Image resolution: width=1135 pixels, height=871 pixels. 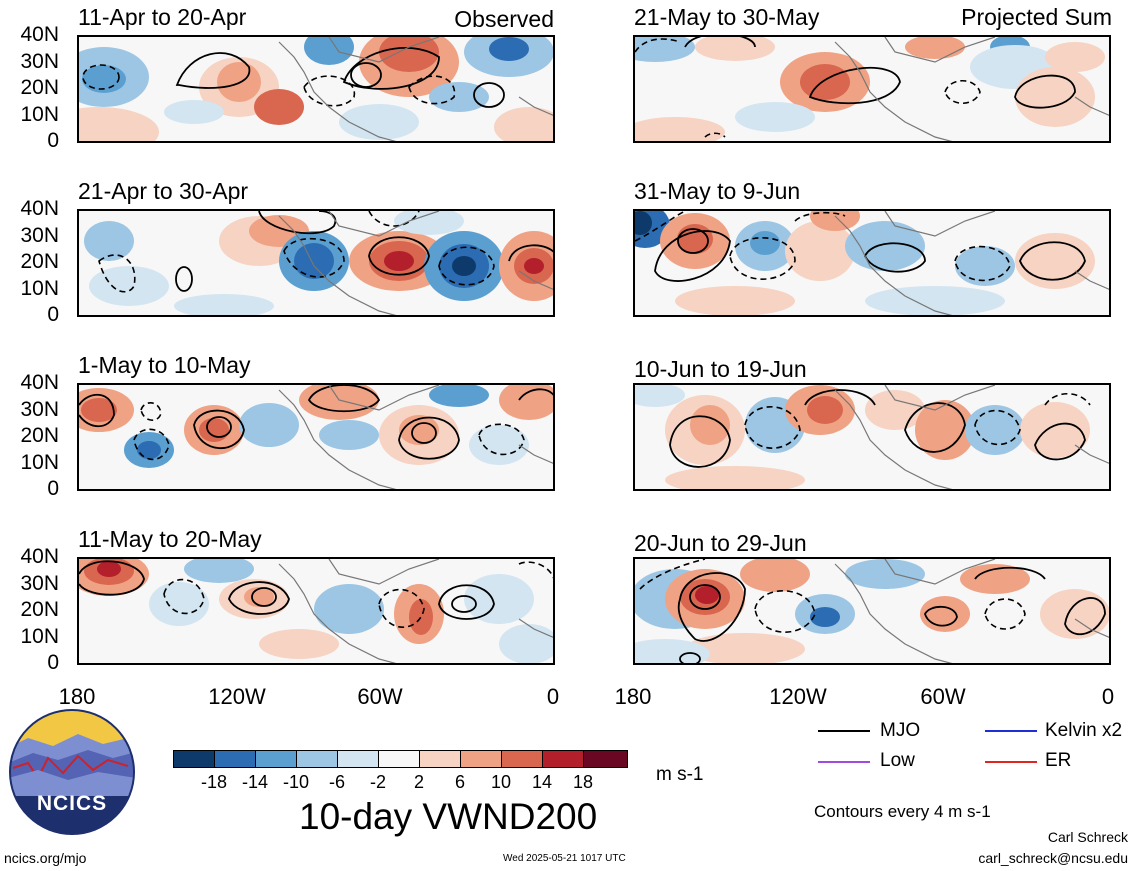 What do you see at coordinates (336, 782) in the screenshot?
I see `colorbar-label: -6` at bounding box center [336, 782].